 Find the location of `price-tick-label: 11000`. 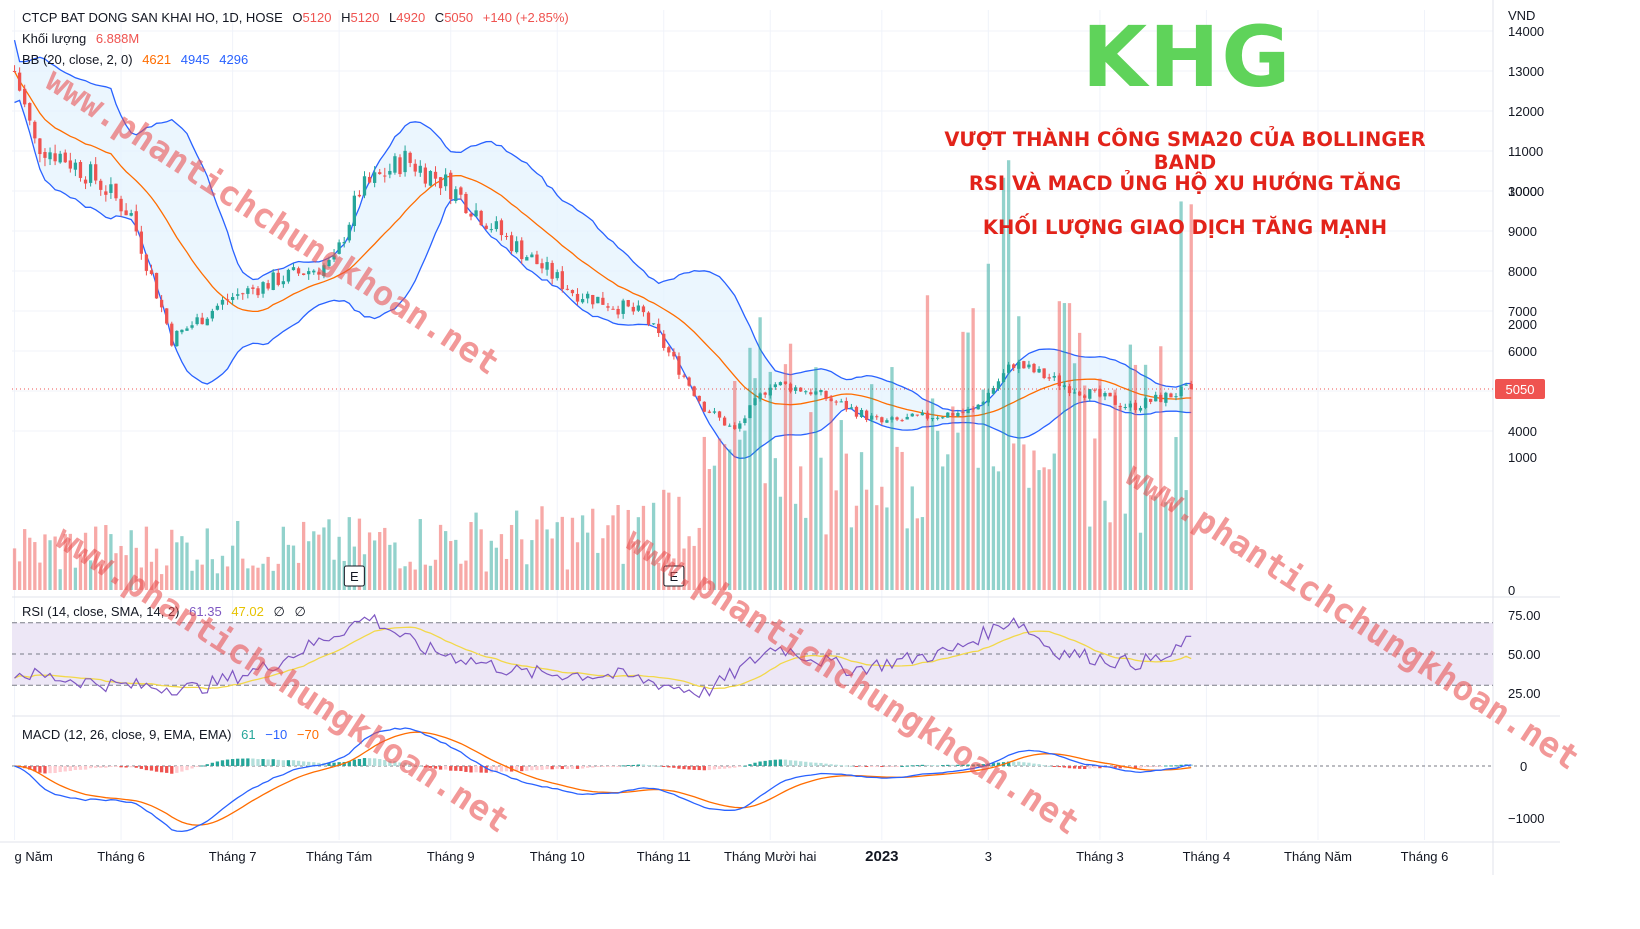

price-tick-label: 11000 is located at coordinates (1525, 151).